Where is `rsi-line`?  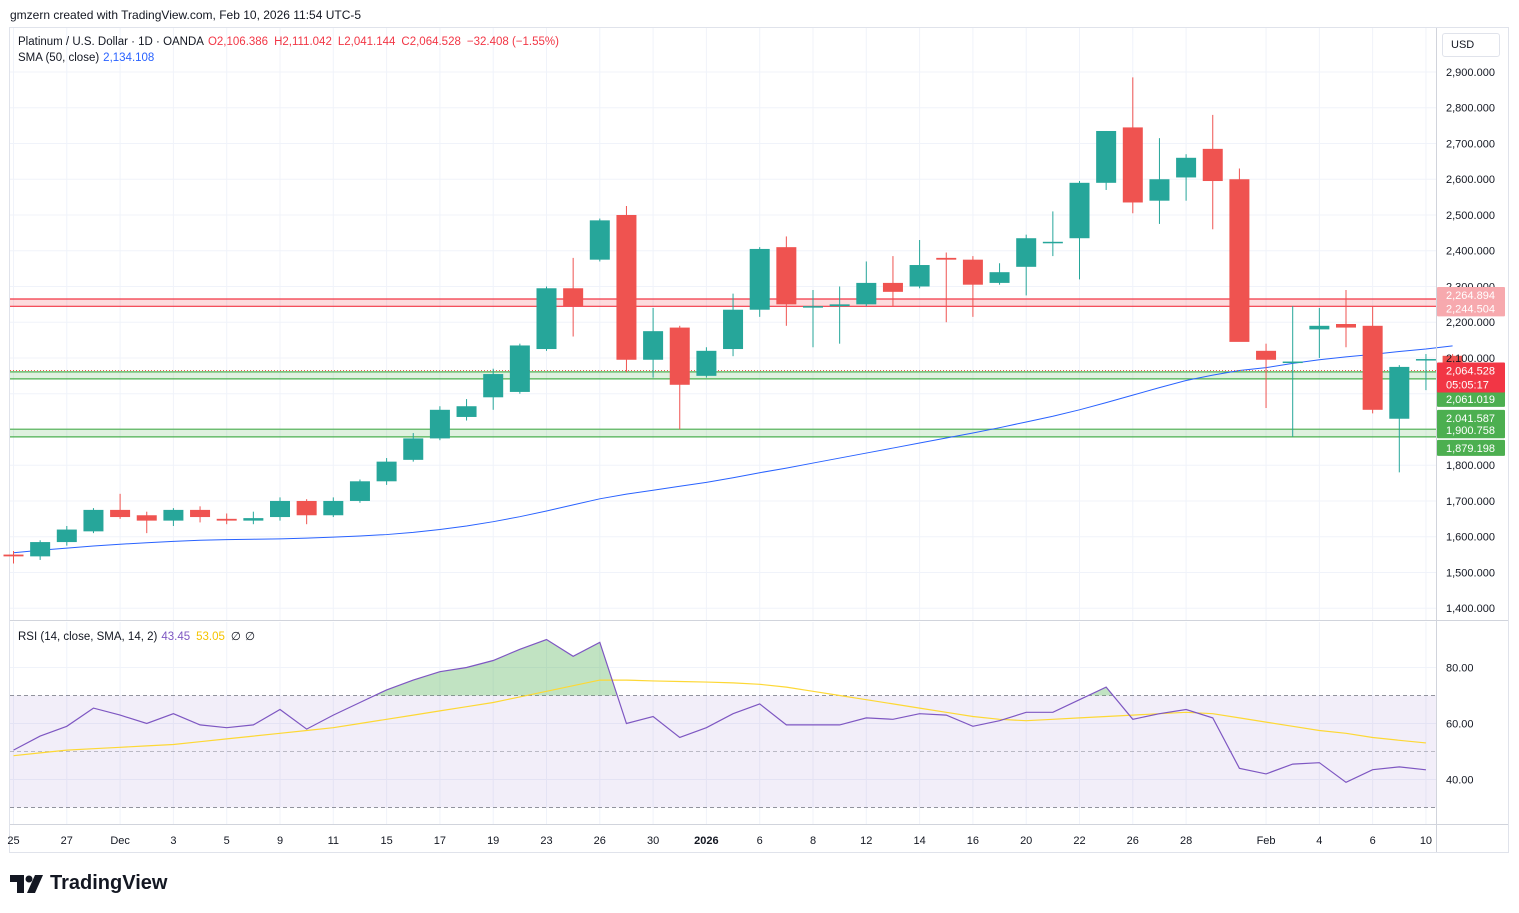
rsi-line is located at coordinates (720, 710).